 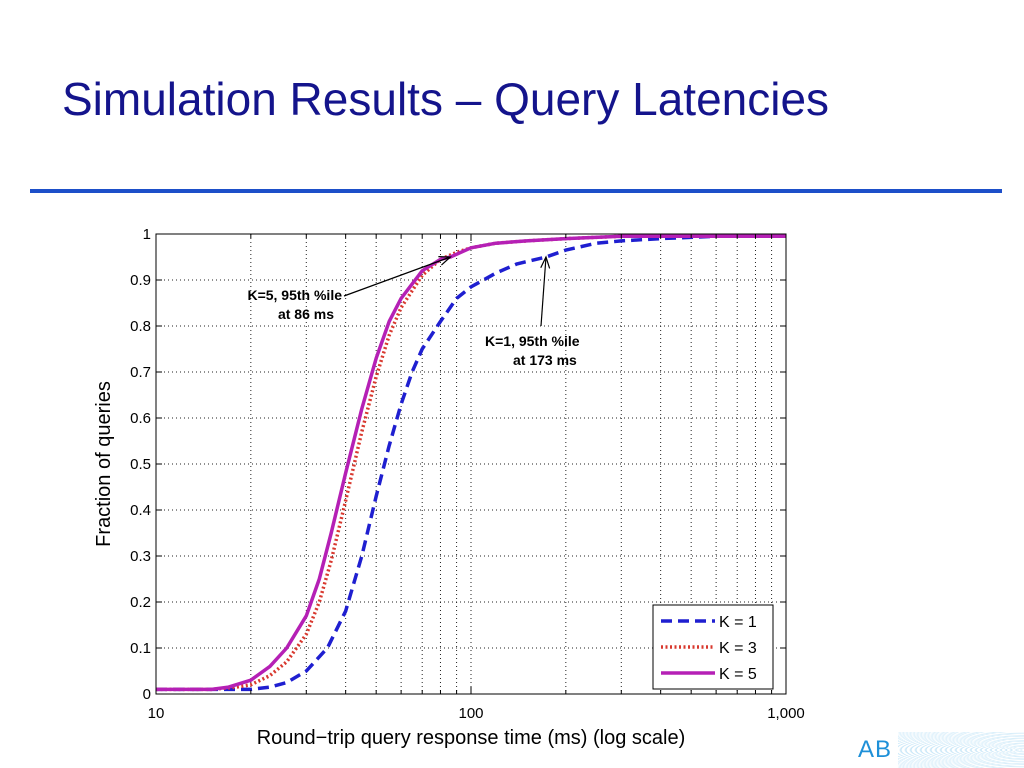 I want to click on legend-box, so click(x=713, y=647).